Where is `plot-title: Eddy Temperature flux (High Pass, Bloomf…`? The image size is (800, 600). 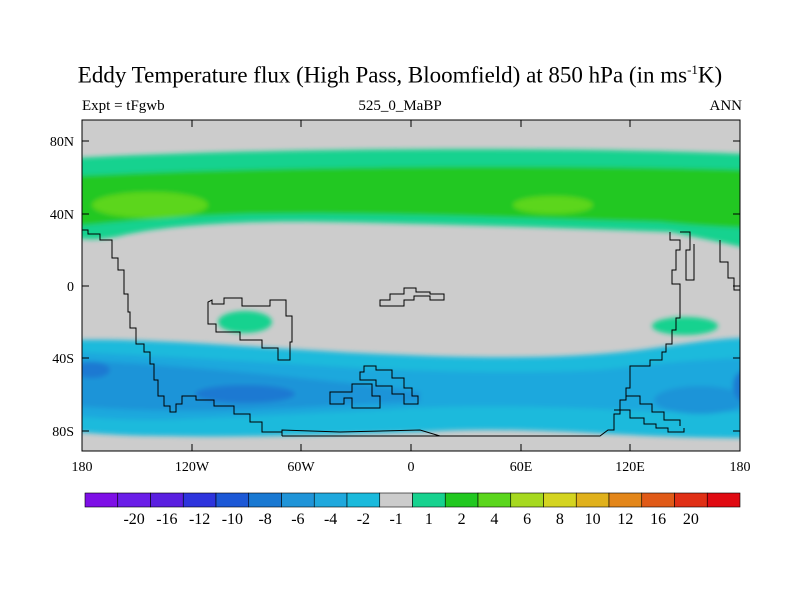
plot-title: Eddy Temperature flux (High Pass, Bloomf… is located at coordinates (400, 75).